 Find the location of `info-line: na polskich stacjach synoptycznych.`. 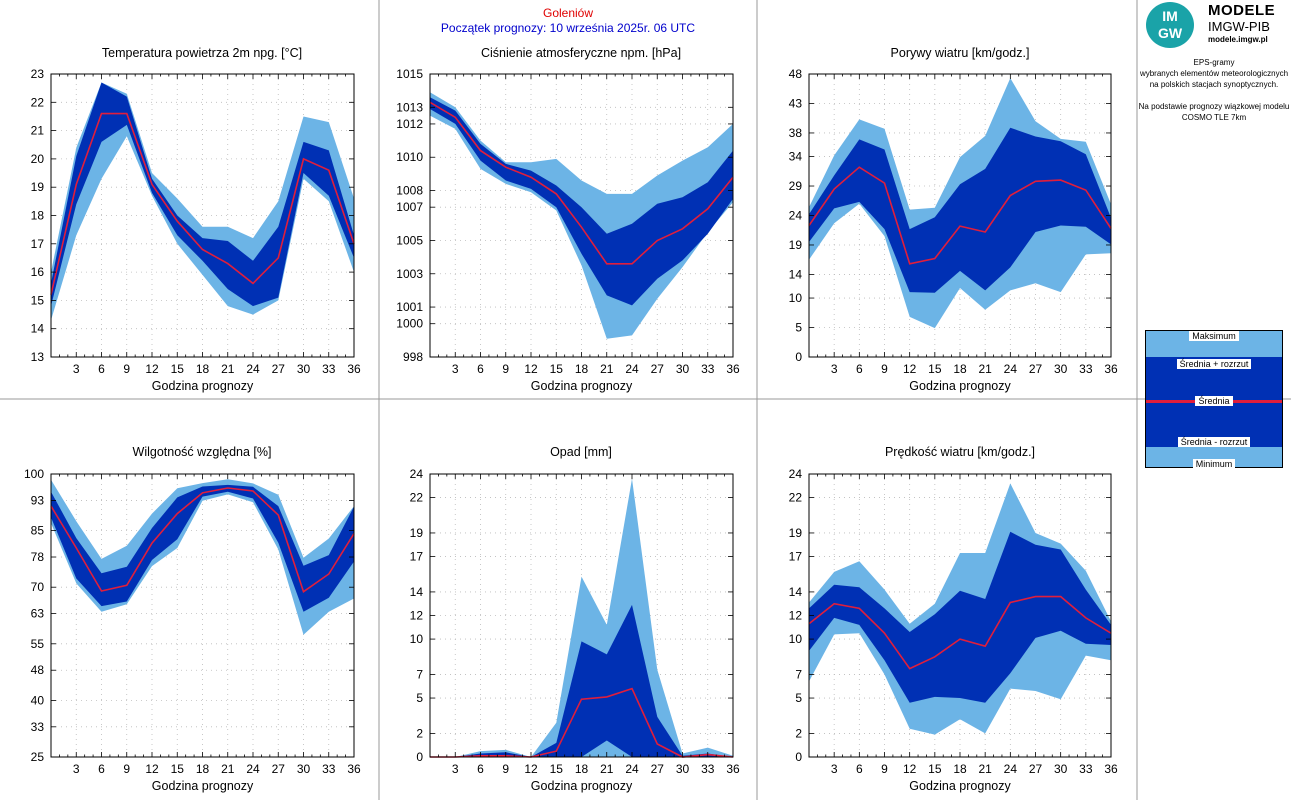

info-line: na polskich stacjach synoptycznych. is located at coordinates (1214, 84).